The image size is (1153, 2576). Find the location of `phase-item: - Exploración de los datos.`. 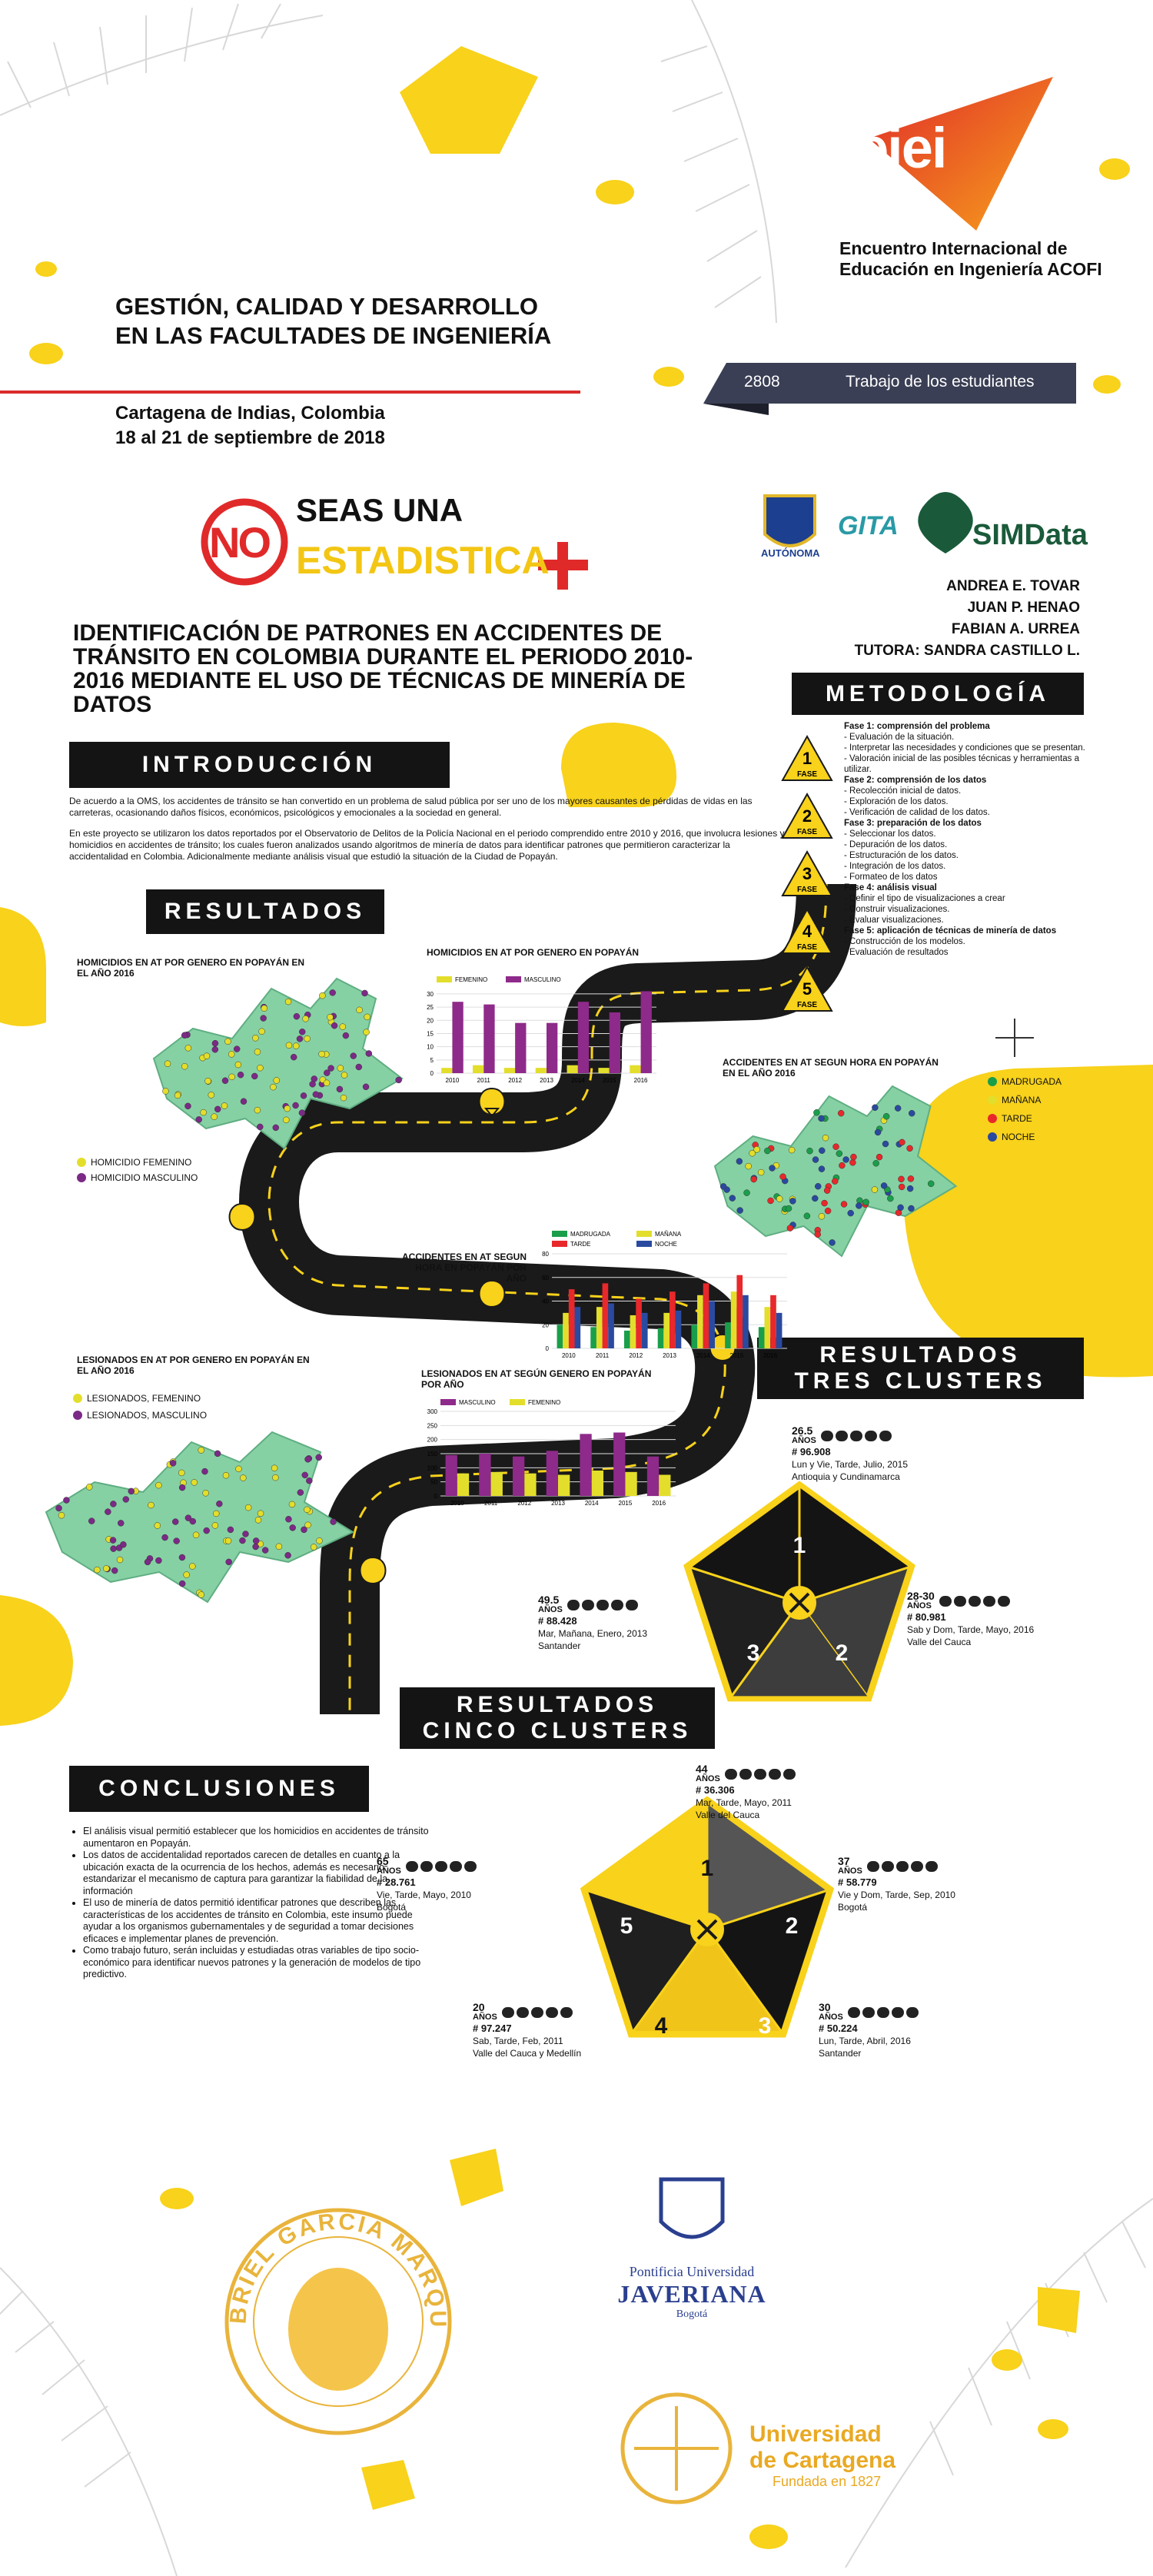

phase-item: - Exploración de los datos. is located at coordinates (897, 802).